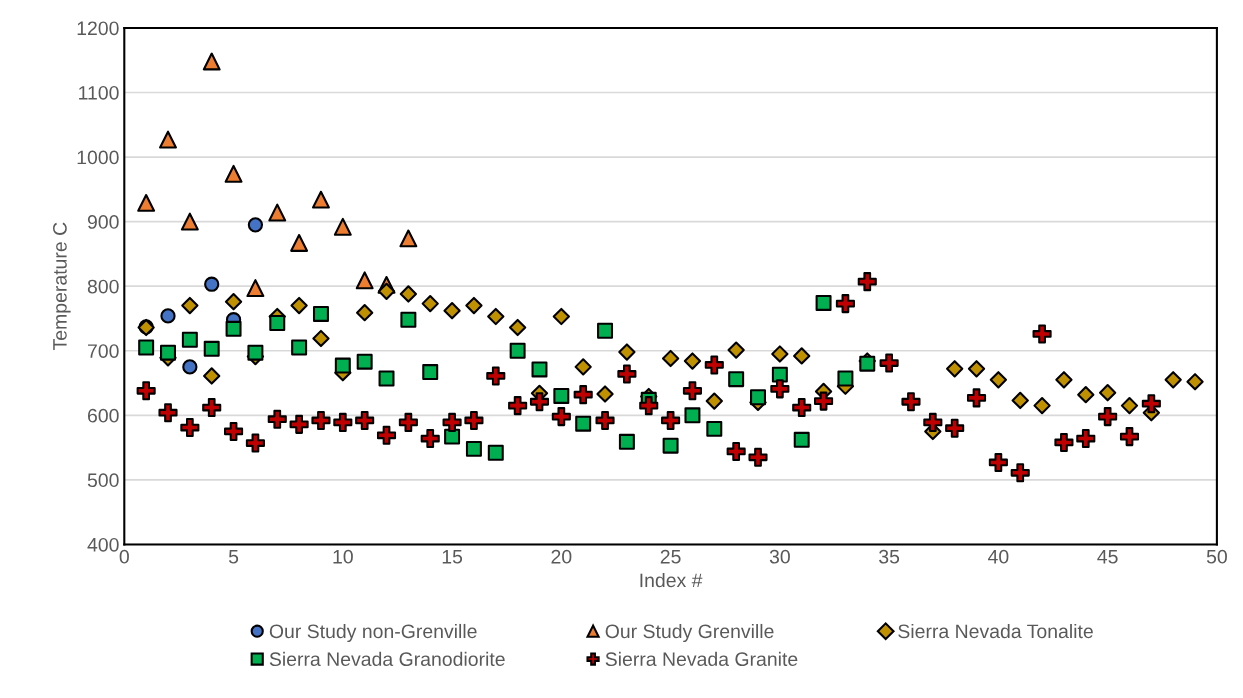 Image resolution: width=1243 pixels, height=698 pixels. What do you see at coordinates (689, 633) in the screenshot?
I see `legend-label: Our Study Grenville` at bounding box center [689, 633].